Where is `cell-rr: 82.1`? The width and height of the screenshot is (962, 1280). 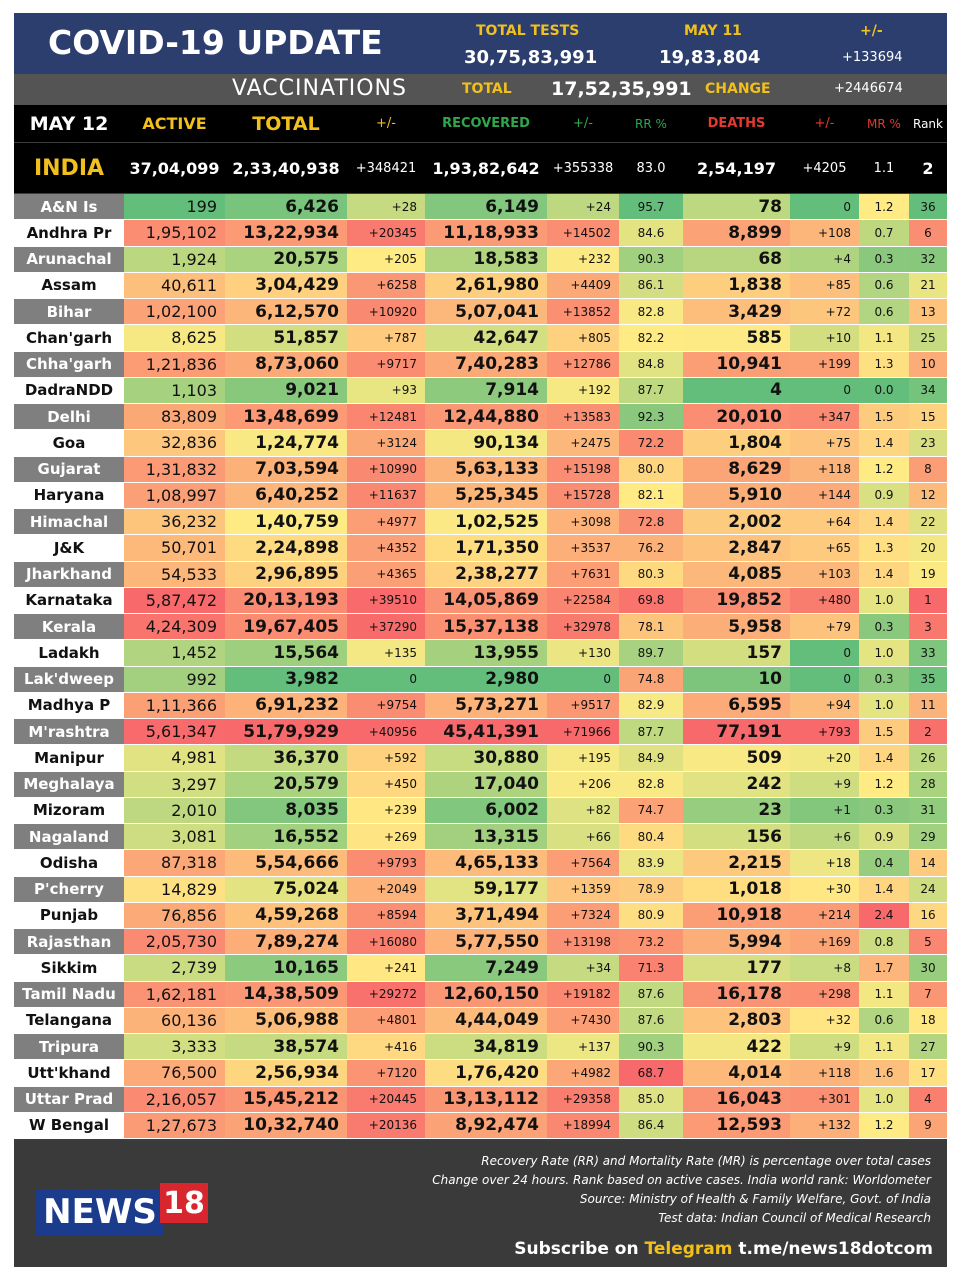
cell-rr: 82.1 is located at coordinates (651, 495).